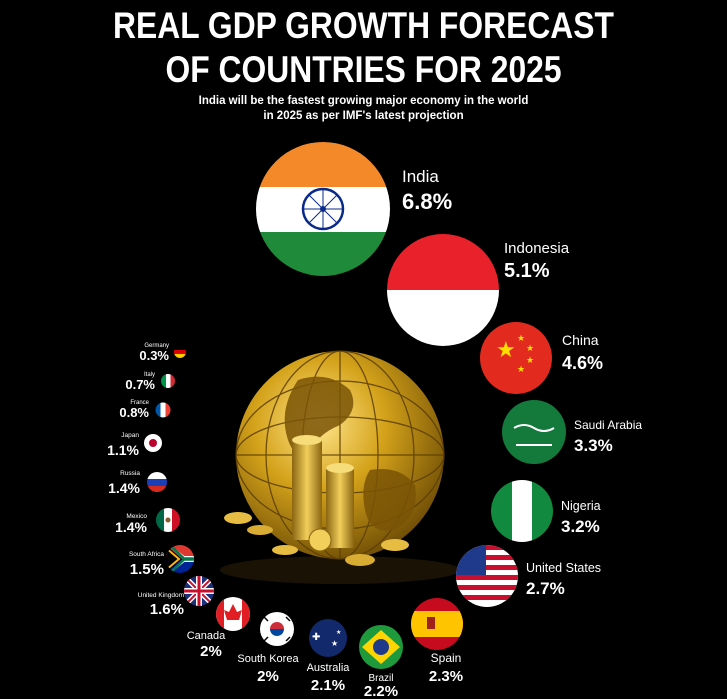 Image resolution: width=727 pixels, height=699 pixels. I want to click on country-name-russia: Russia, so click(130, 473).